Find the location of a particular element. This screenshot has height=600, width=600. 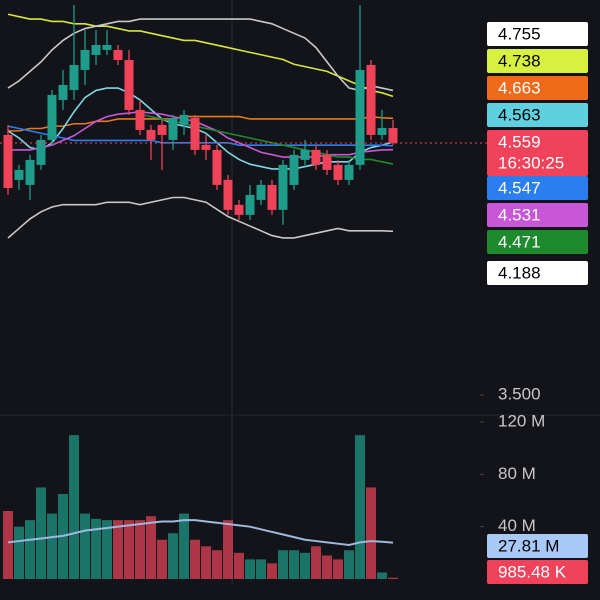

price-tag-label: 4.738 is located at coordinates (519, 60).